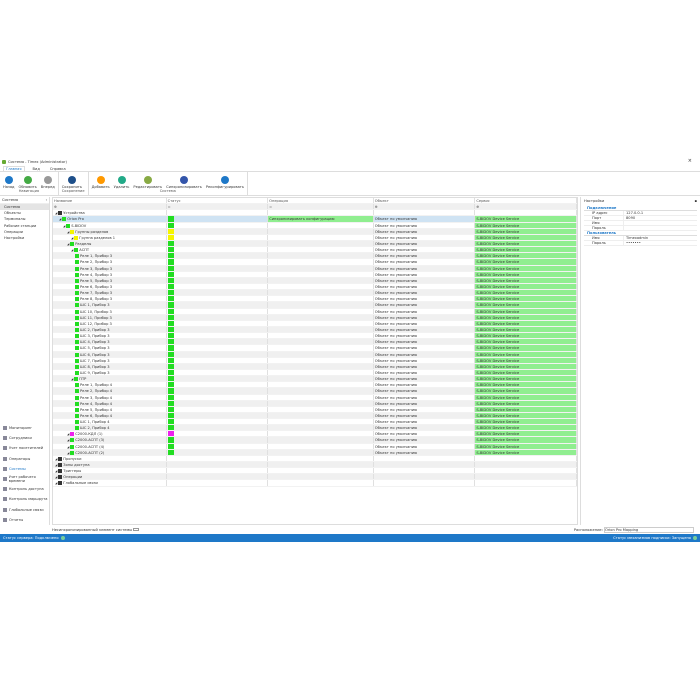 The height and width of the screenshot is (700, 700). What do you see at coordinates (14, 237) in the screenshot?
I see `sidebar-item: Настройки` at bounding box center [14, 237].